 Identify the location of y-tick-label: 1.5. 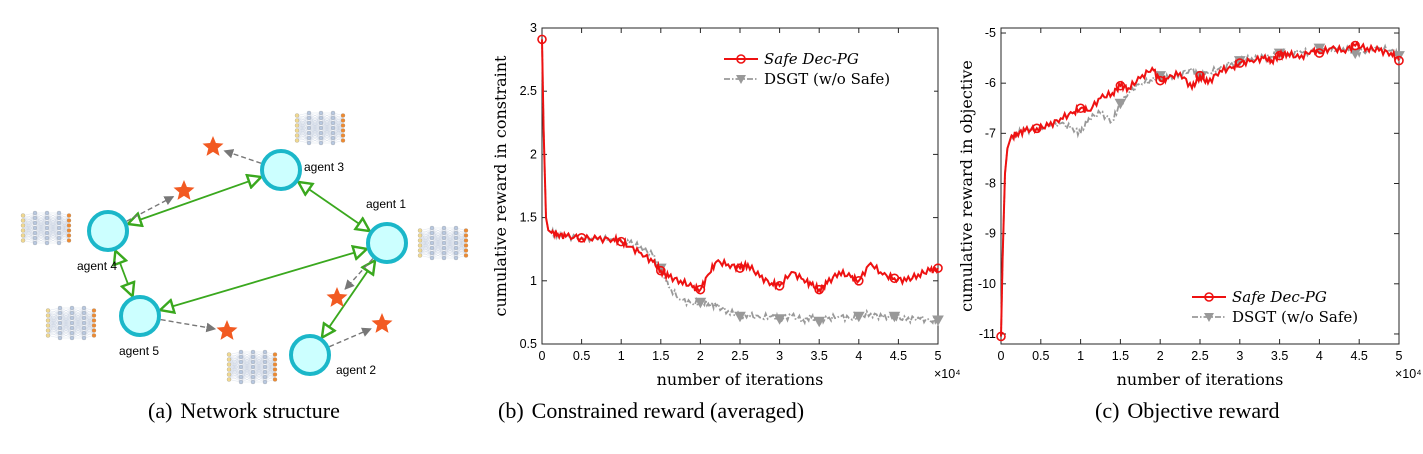
(528, 218).